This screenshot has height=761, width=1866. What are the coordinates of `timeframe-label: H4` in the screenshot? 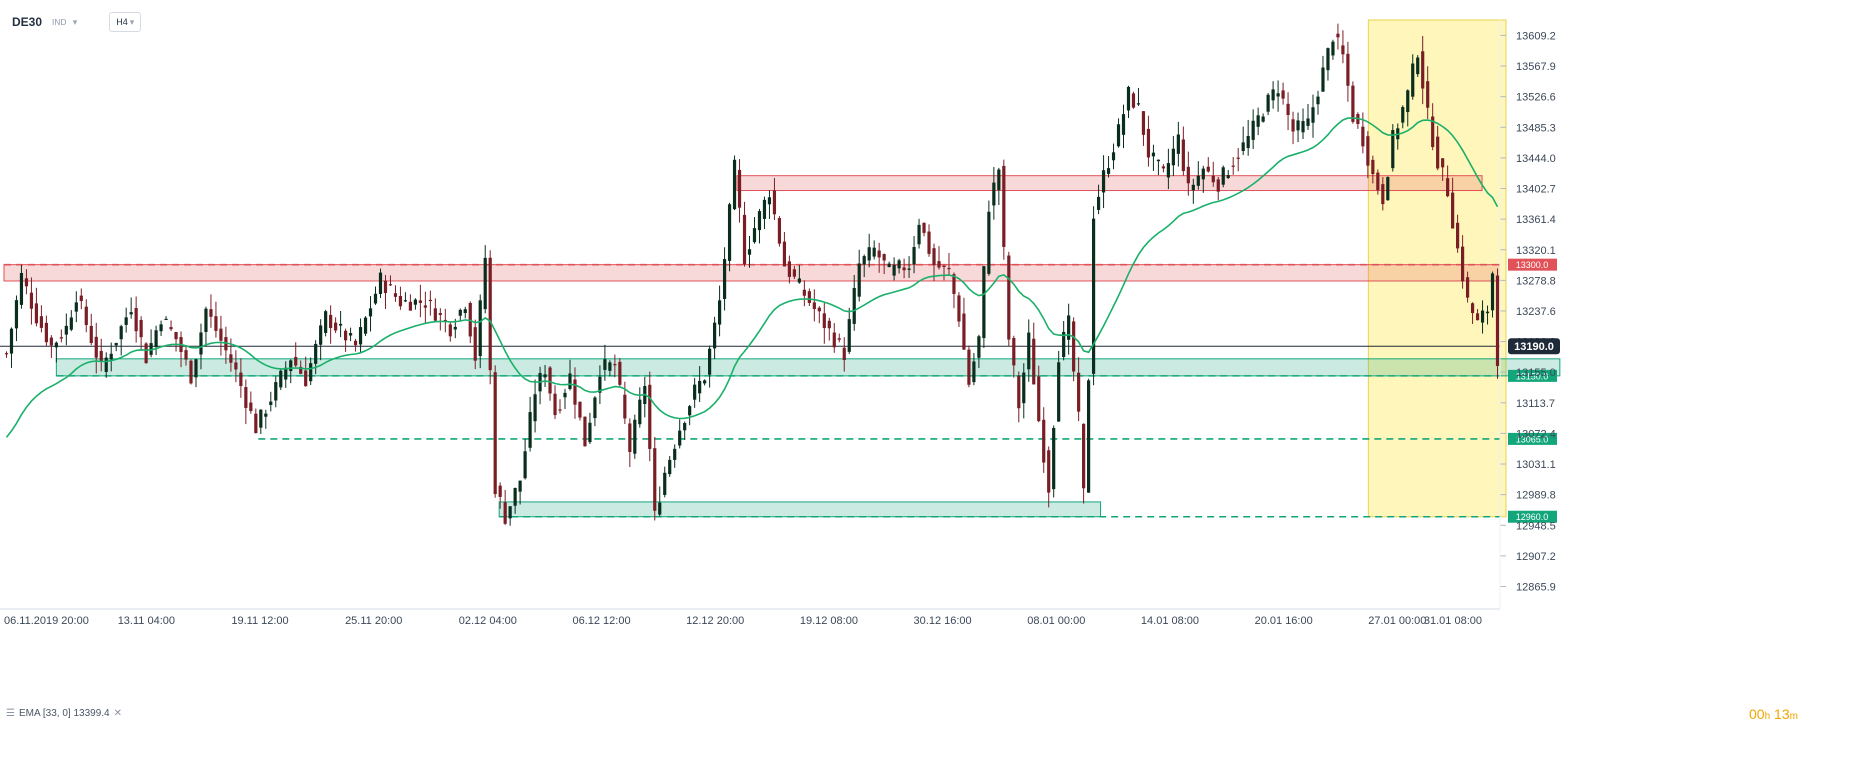 It's located at (122, 22).